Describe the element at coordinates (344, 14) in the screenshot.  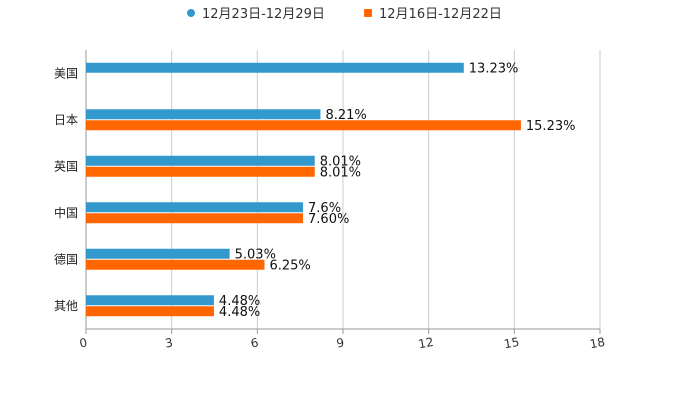
I see `legend: 12月23日-12月29日 12月16日-12月22日` at that location.